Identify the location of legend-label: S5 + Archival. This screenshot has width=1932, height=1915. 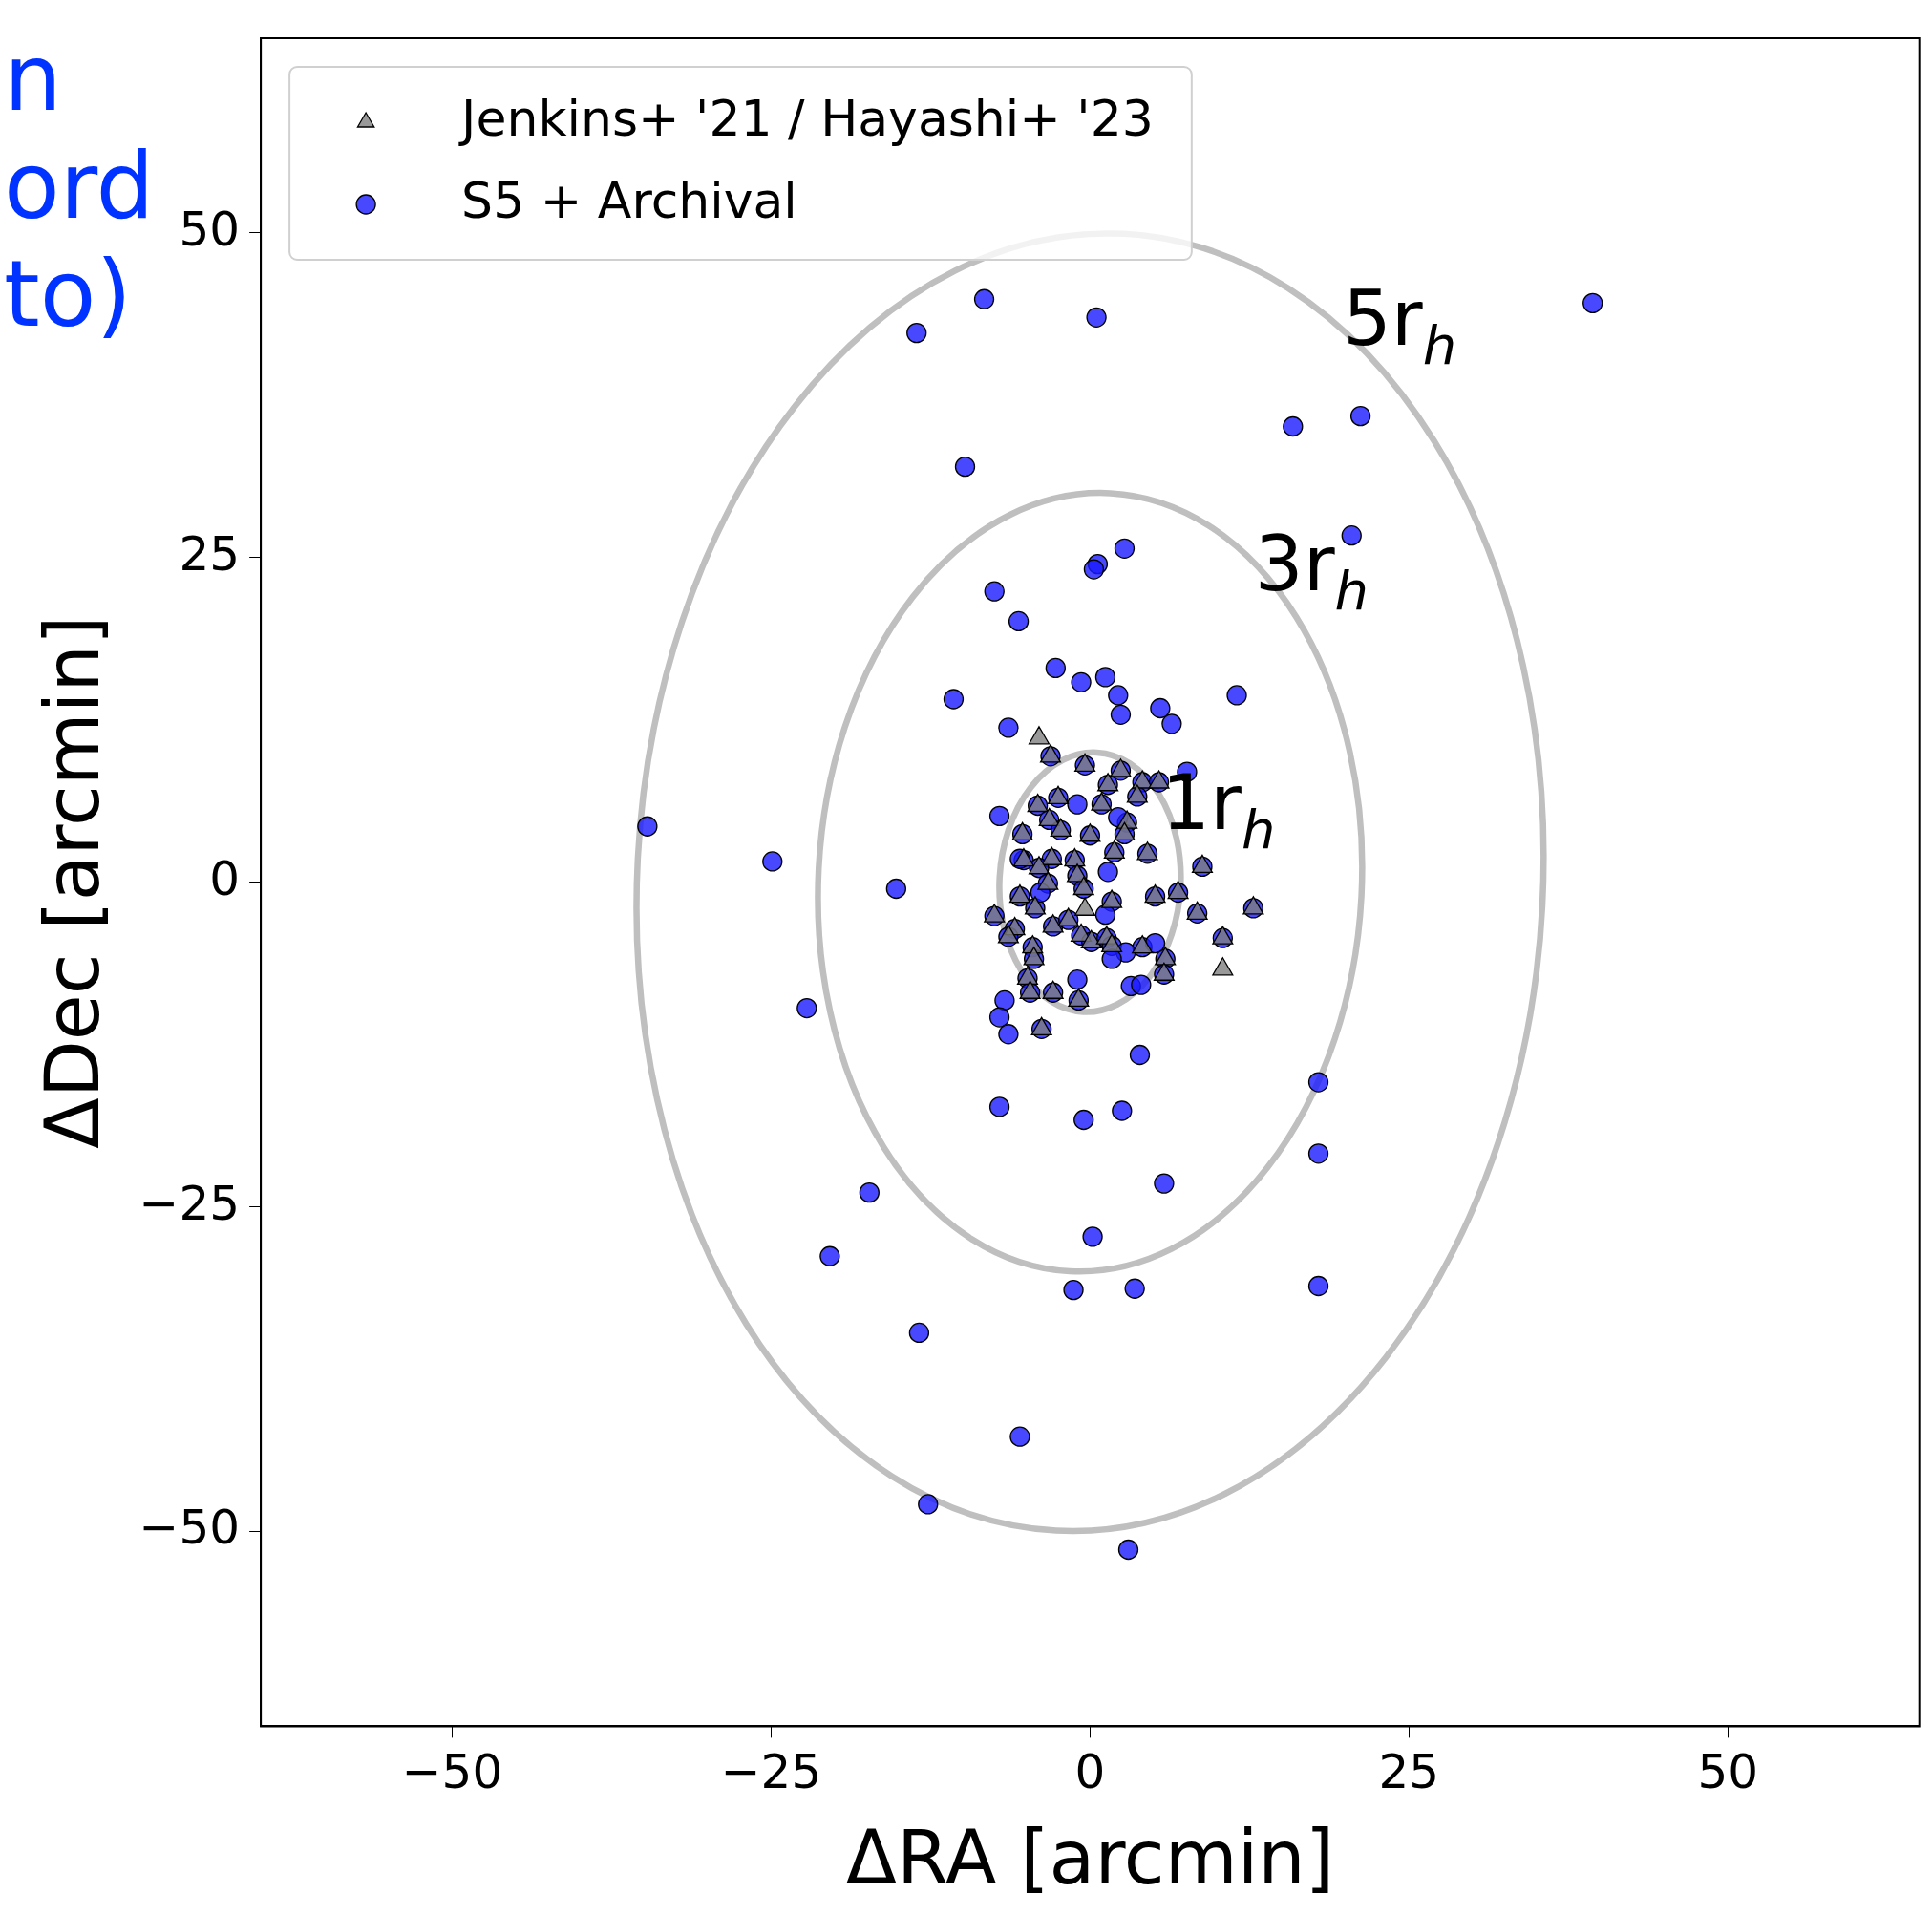
(629, 200).